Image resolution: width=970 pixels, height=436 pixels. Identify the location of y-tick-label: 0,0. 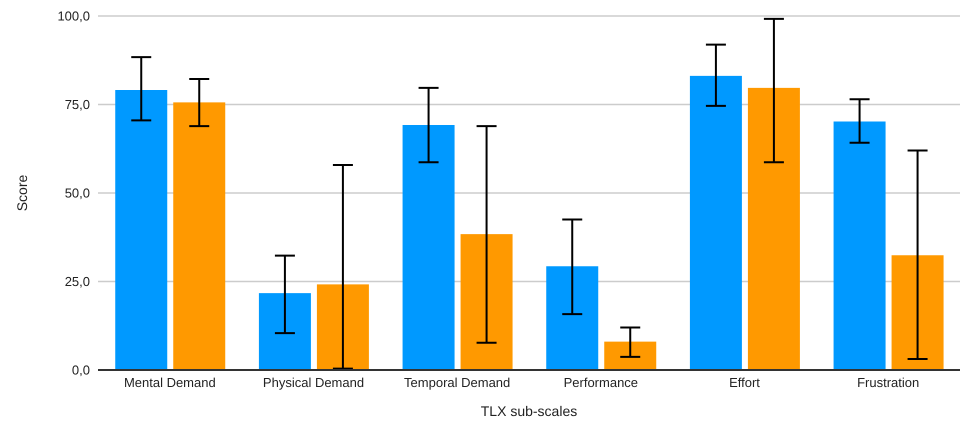
(81, 370).